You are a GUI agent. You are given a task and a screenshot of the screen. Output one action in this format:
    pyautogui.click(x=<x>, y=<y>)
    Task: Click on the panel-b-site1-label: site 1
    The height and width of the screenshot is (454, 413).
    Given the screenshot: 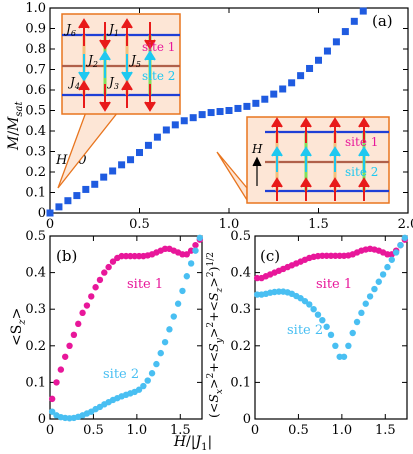 What is the action you would take?
    pyautogui.click(x=145, y=284)
    